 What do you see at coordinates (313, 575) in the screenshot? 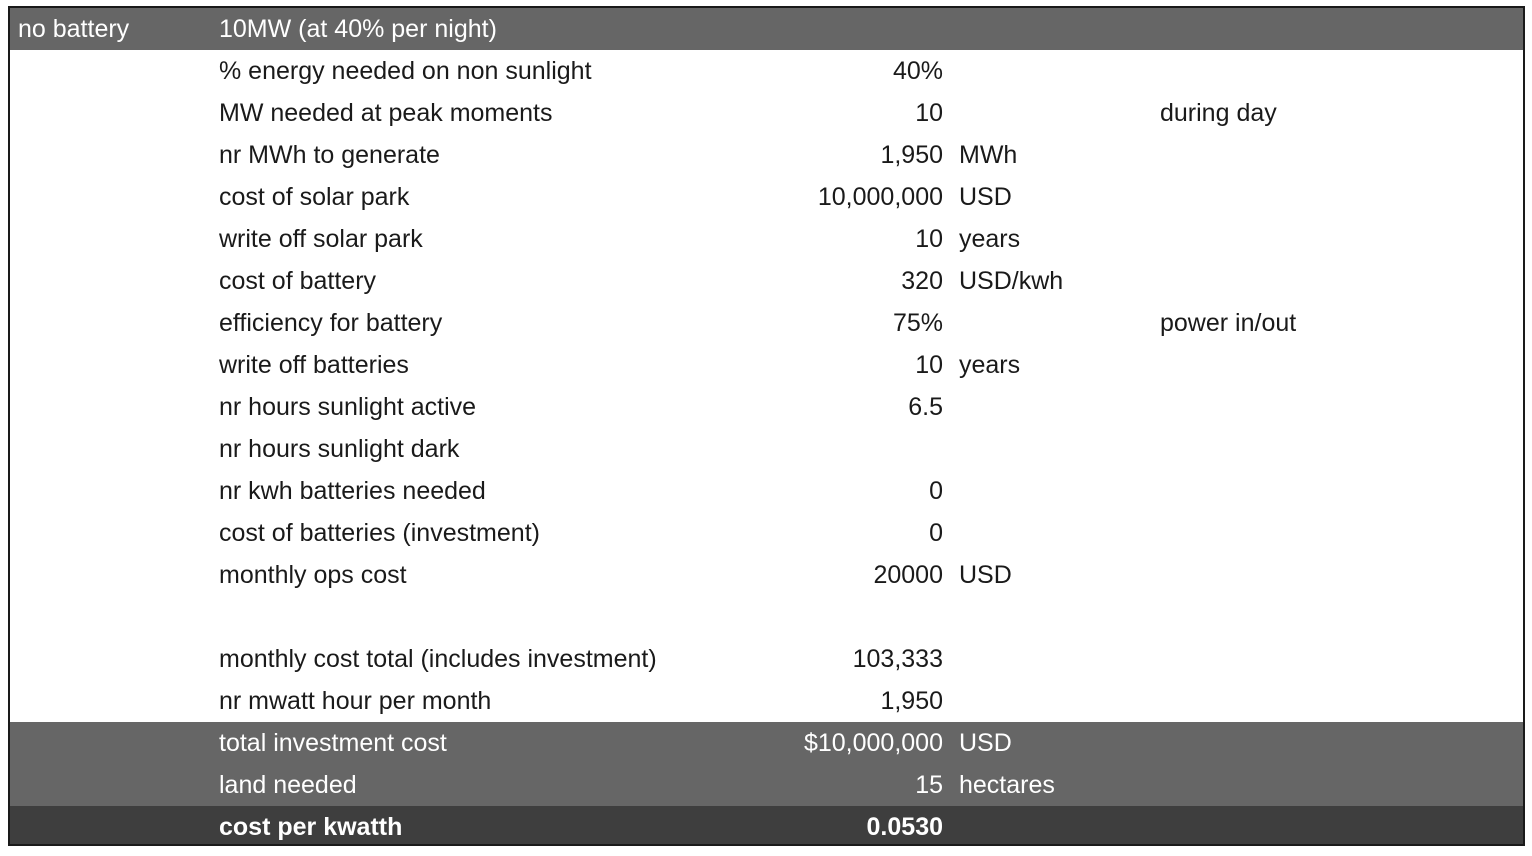
I see `row-label: monthly ops cost` at bounding box center [313, 575].